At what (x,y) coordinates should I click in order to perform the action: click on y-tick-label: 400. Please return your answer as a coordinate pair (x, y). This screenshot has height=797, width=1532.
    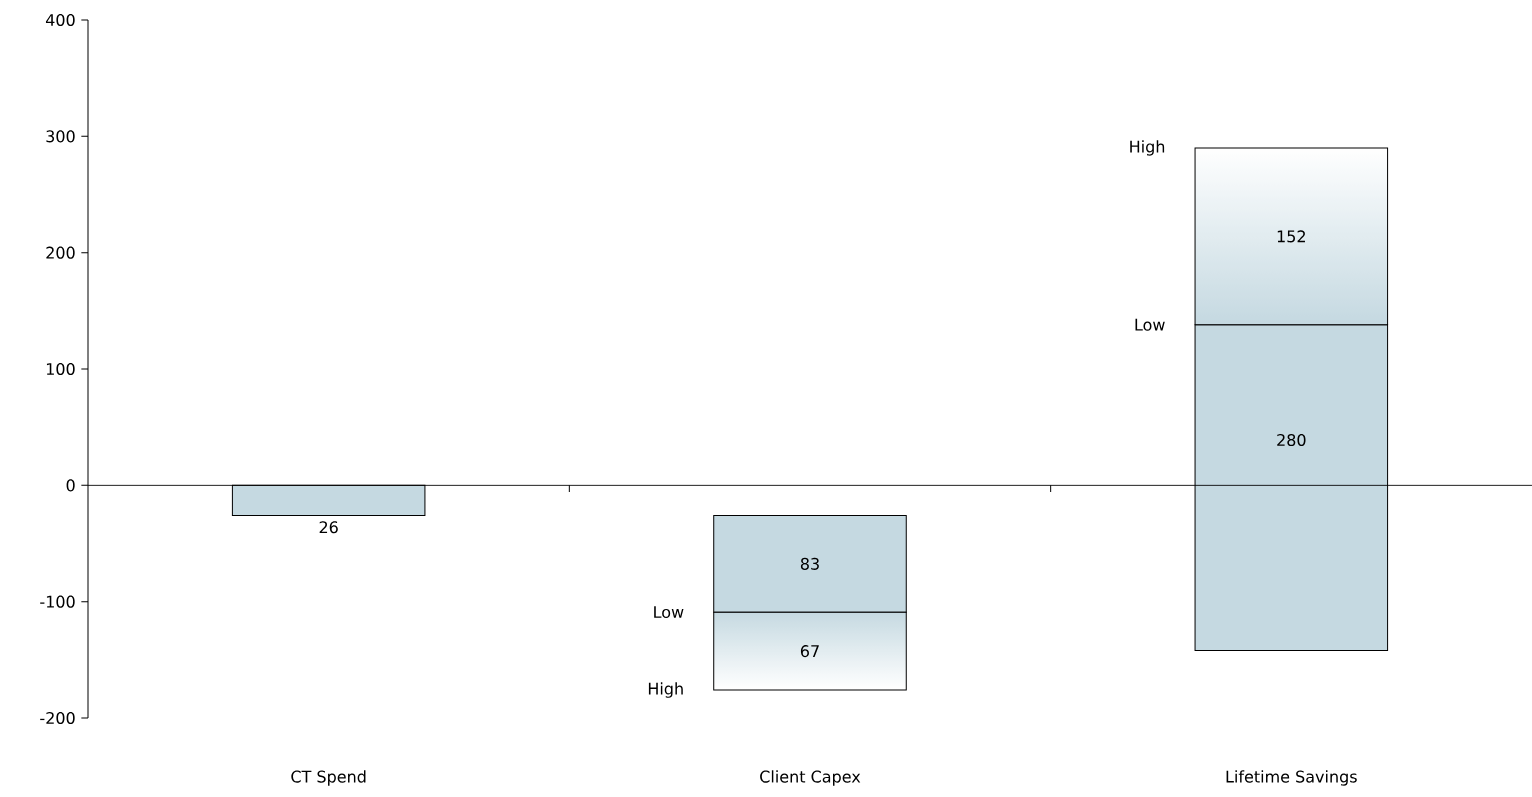
    Looking at the image, I should click on (60, 20).